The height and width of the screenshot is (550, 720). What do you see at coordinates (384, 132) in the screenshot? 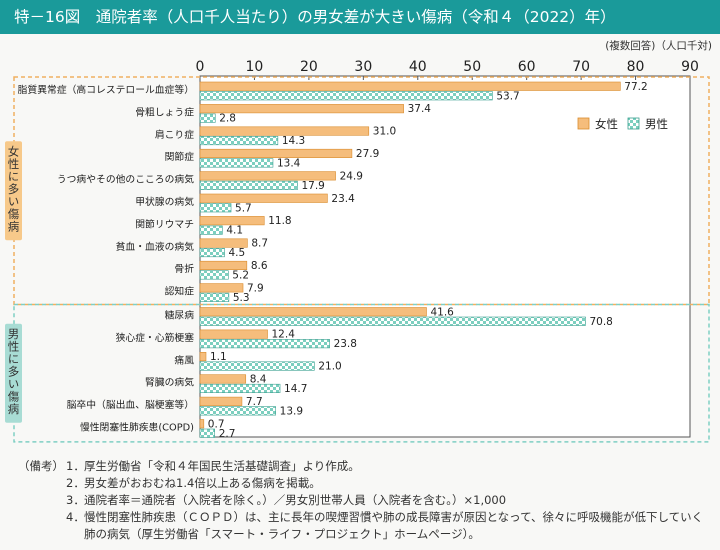
I see `female-value-label: 31.0` at bounding box center [384, 132].